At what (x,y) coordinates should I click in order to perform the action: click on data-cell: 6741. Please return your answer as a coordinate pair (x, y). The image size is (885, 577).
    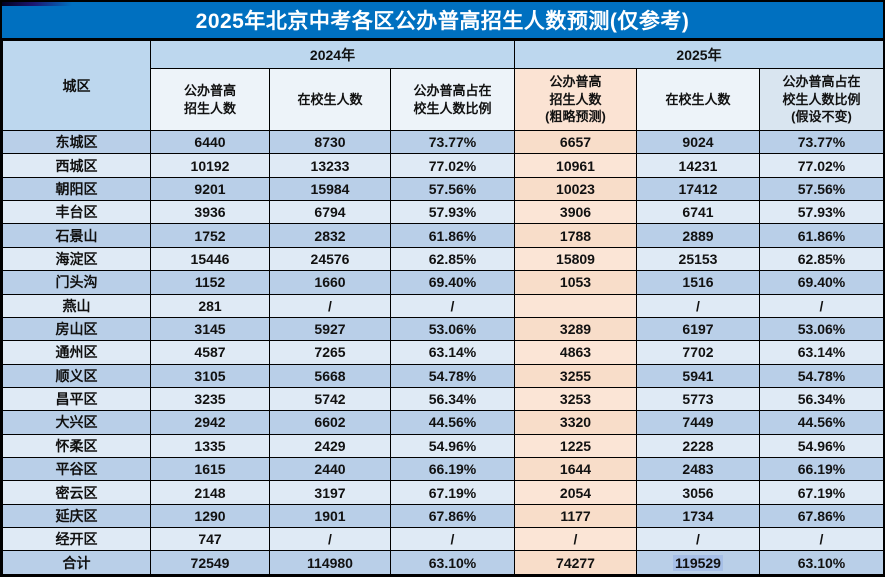
    Looking at the image, I should click on (698, 212).